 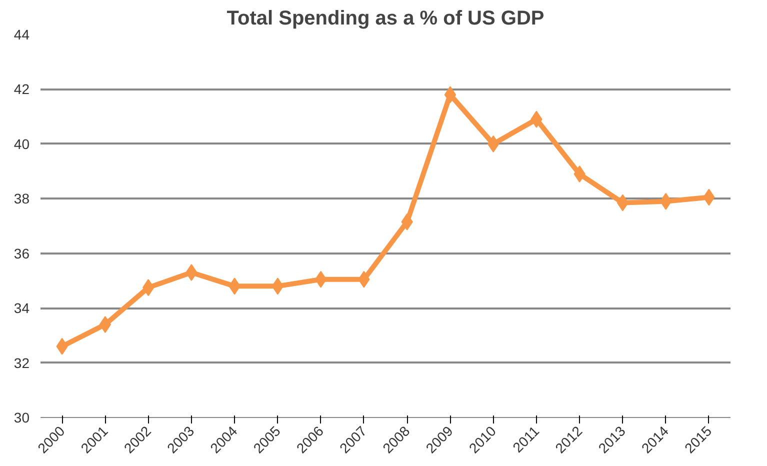 What do you see at coordinates (22, 34) in the screenshot?
I see `y-tick-label: 44` at bounding box center [22, 34].